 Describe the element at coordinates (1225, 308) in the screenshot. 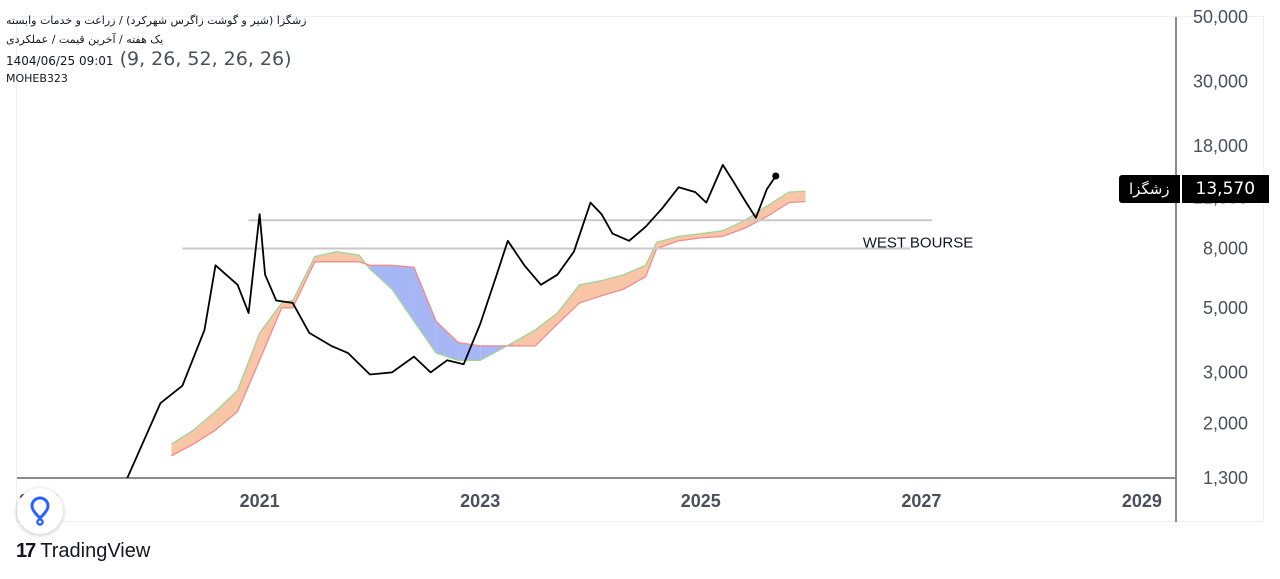

I see `y-tick-label: 5,000` at that location.